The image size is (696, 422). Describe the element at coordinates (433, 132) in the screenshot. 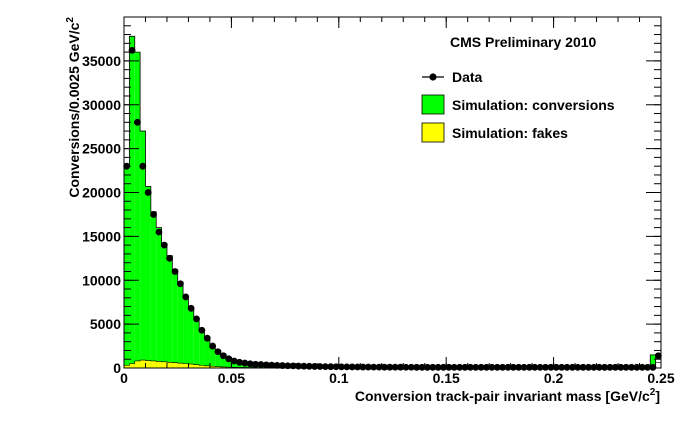

I see `legend-swatch-fakes` at that location.